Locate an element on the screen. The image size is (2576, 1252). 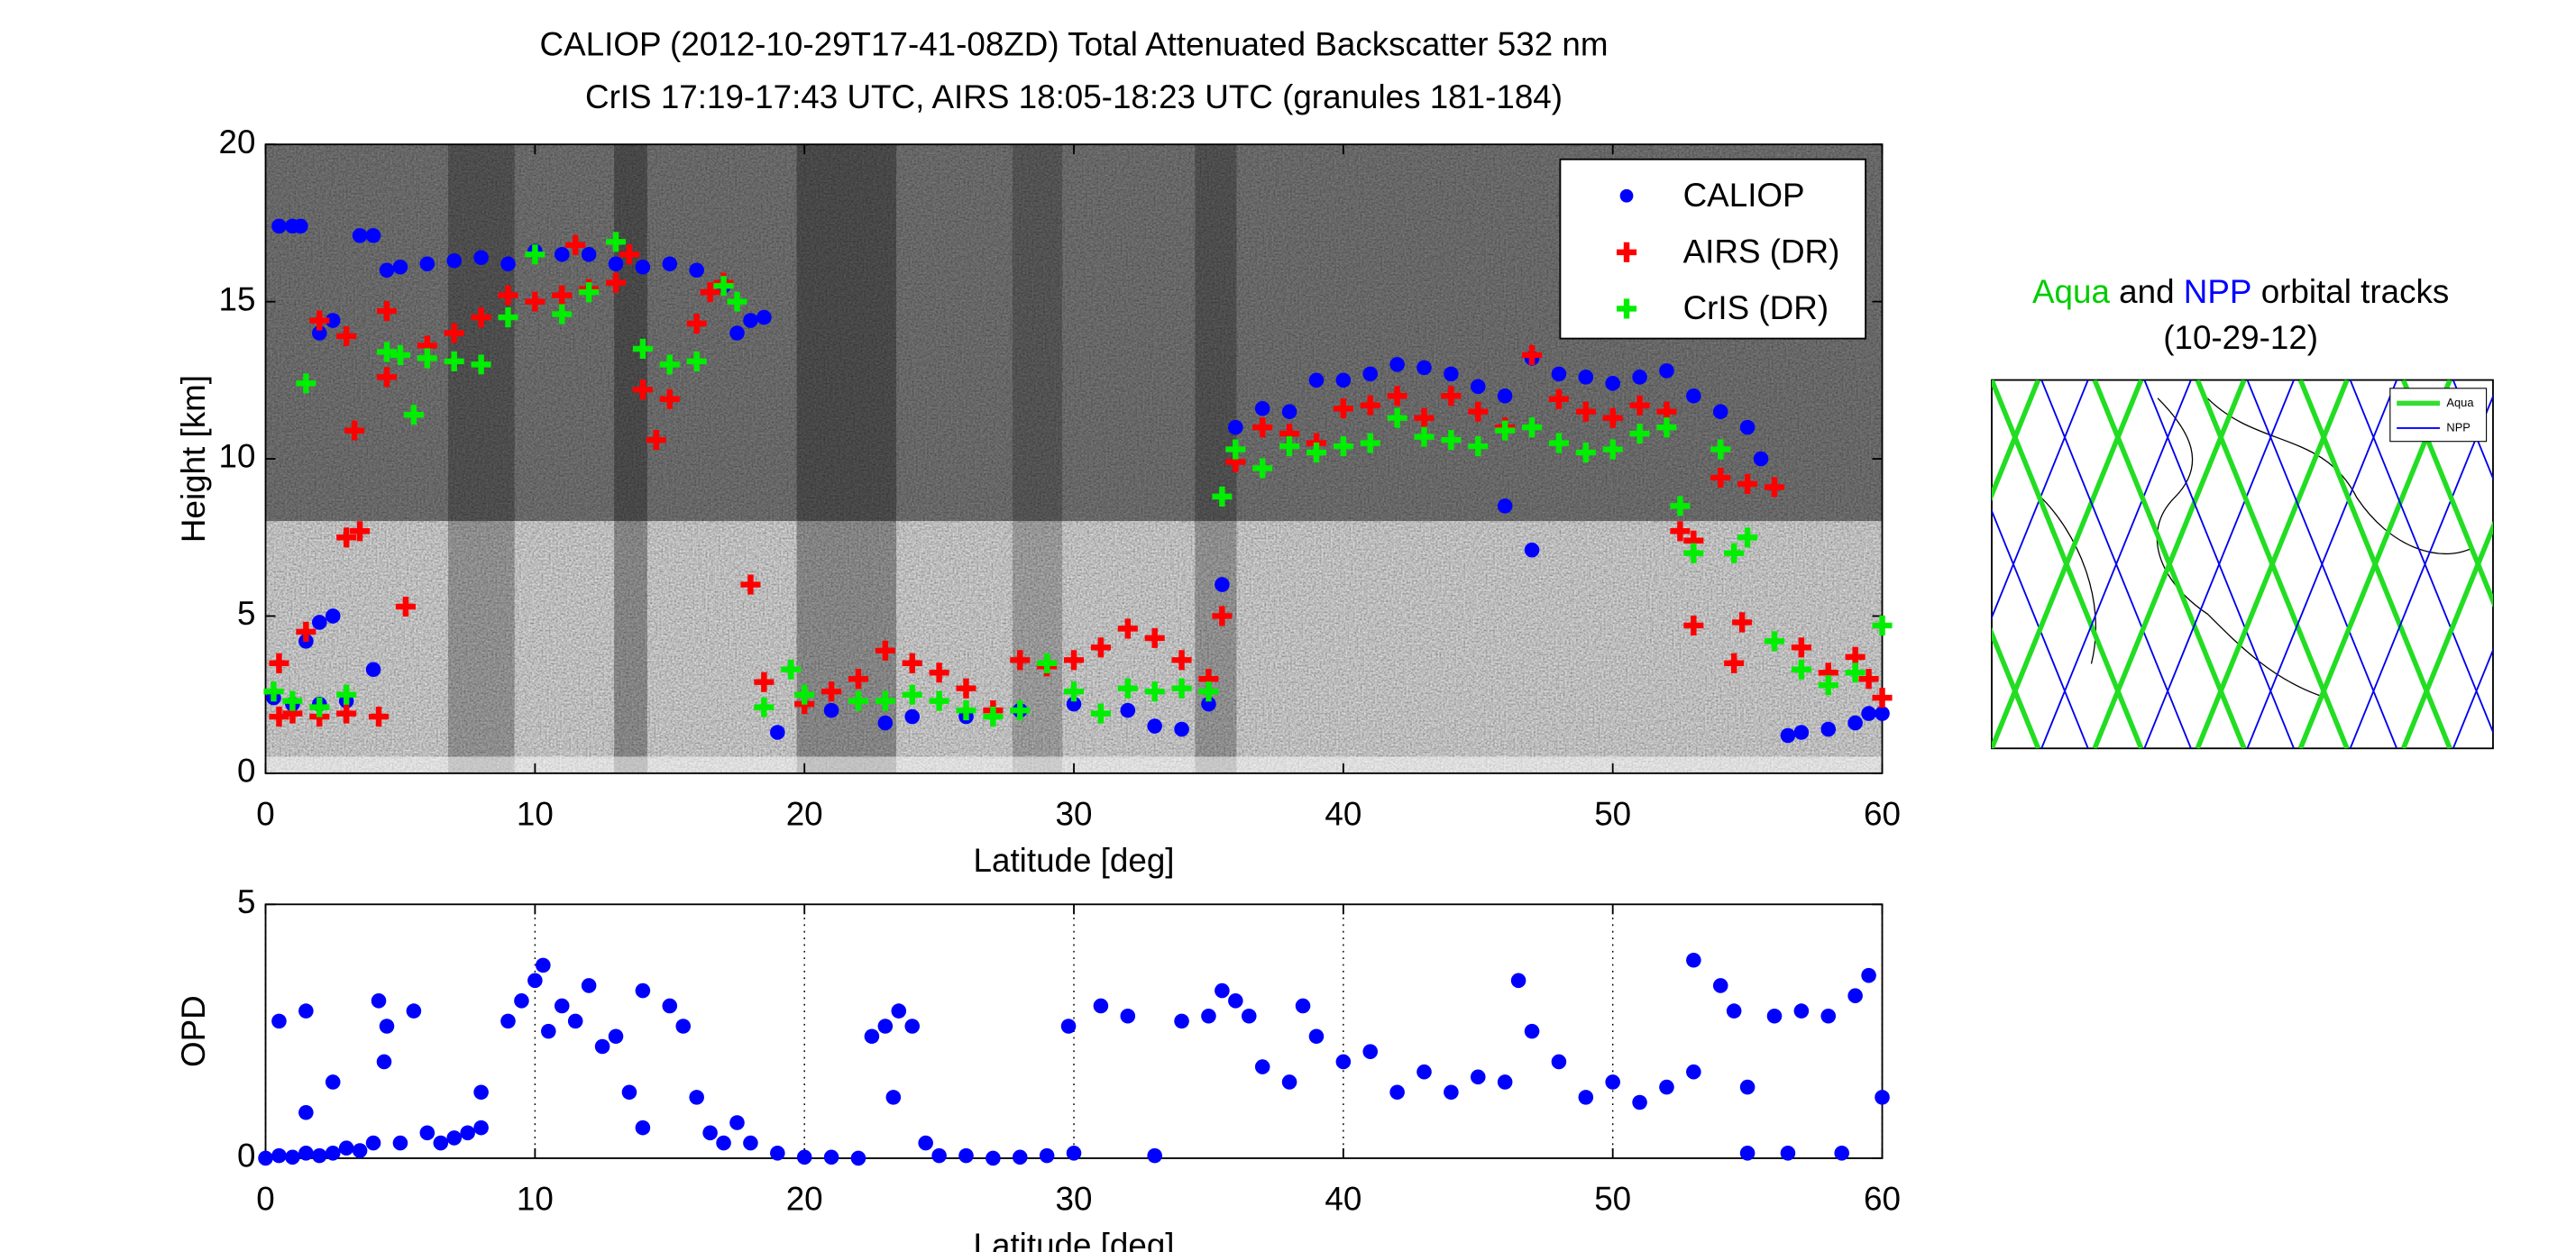
inset-title-word: Aqua is located at coordinates (2071, 291).